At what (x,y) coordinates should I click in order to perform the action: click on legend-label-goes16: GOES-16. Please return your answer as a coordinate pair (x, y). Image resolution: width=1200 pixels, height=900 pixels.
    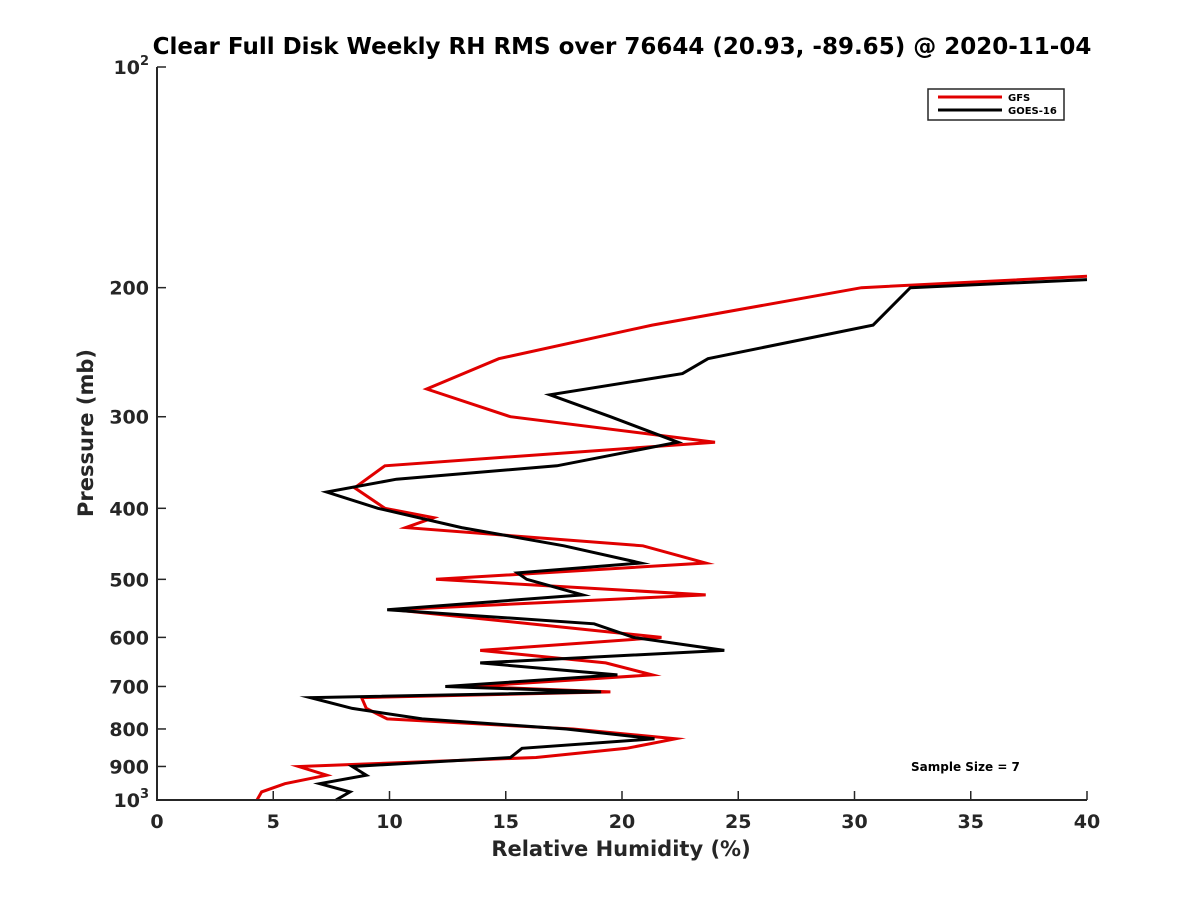
    Looking at the image, I should click on (1032, 111).